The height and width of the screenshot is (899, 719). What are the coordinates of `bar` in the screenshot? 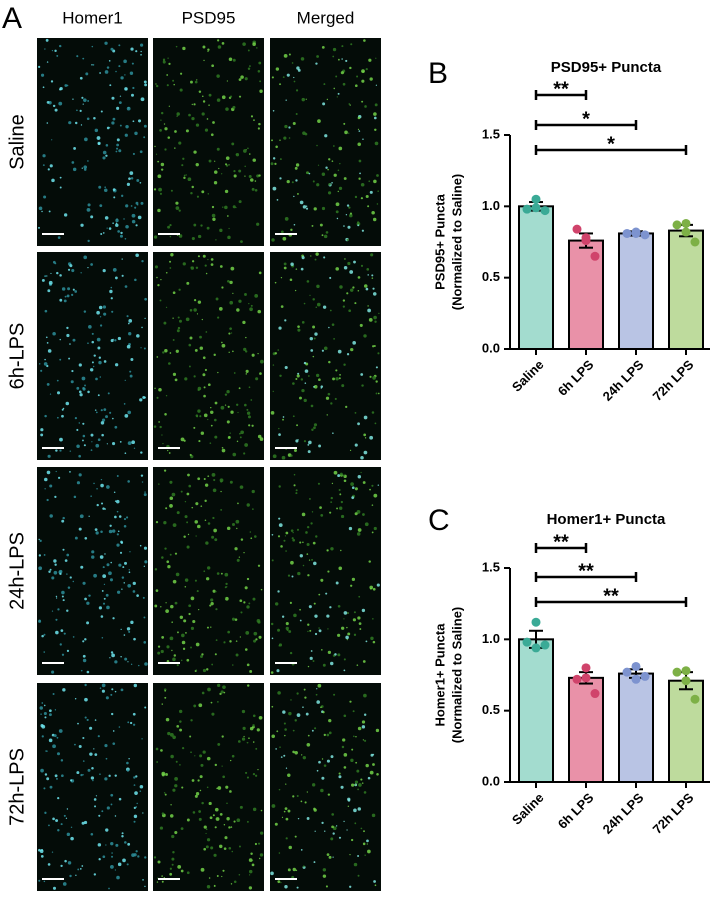 It's located at (536, 277).